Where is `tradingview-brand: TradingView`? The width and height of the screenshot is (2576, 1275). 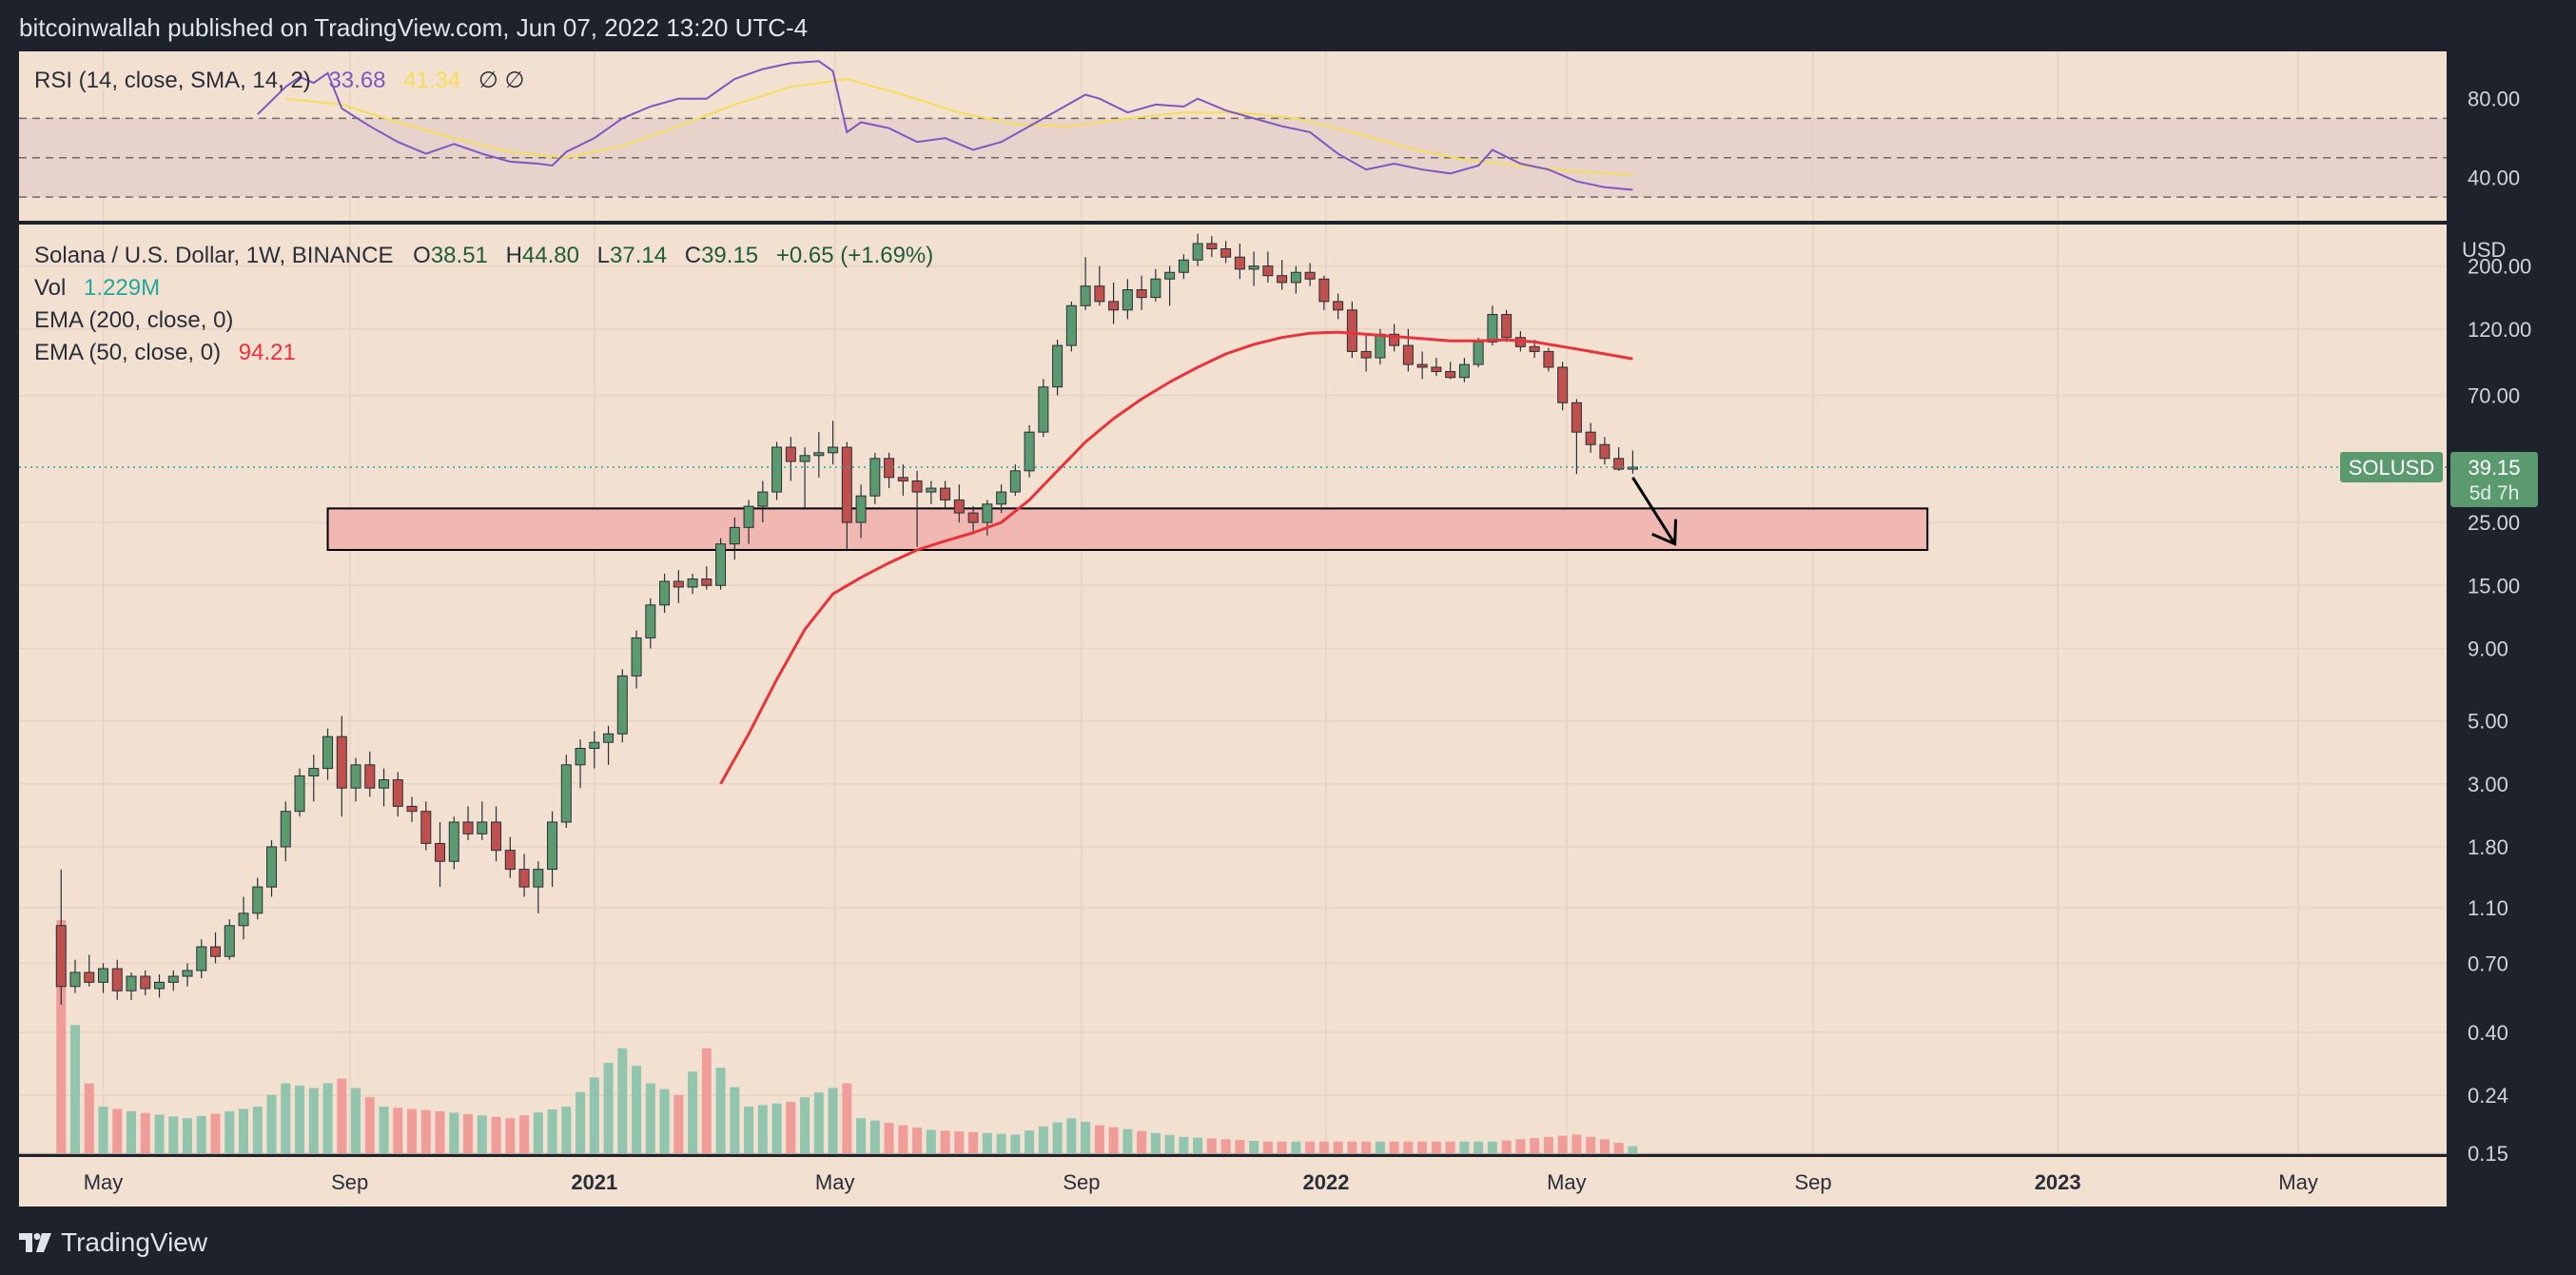
tradingview-brand: TradingView is located at coordinates (113, 1243).